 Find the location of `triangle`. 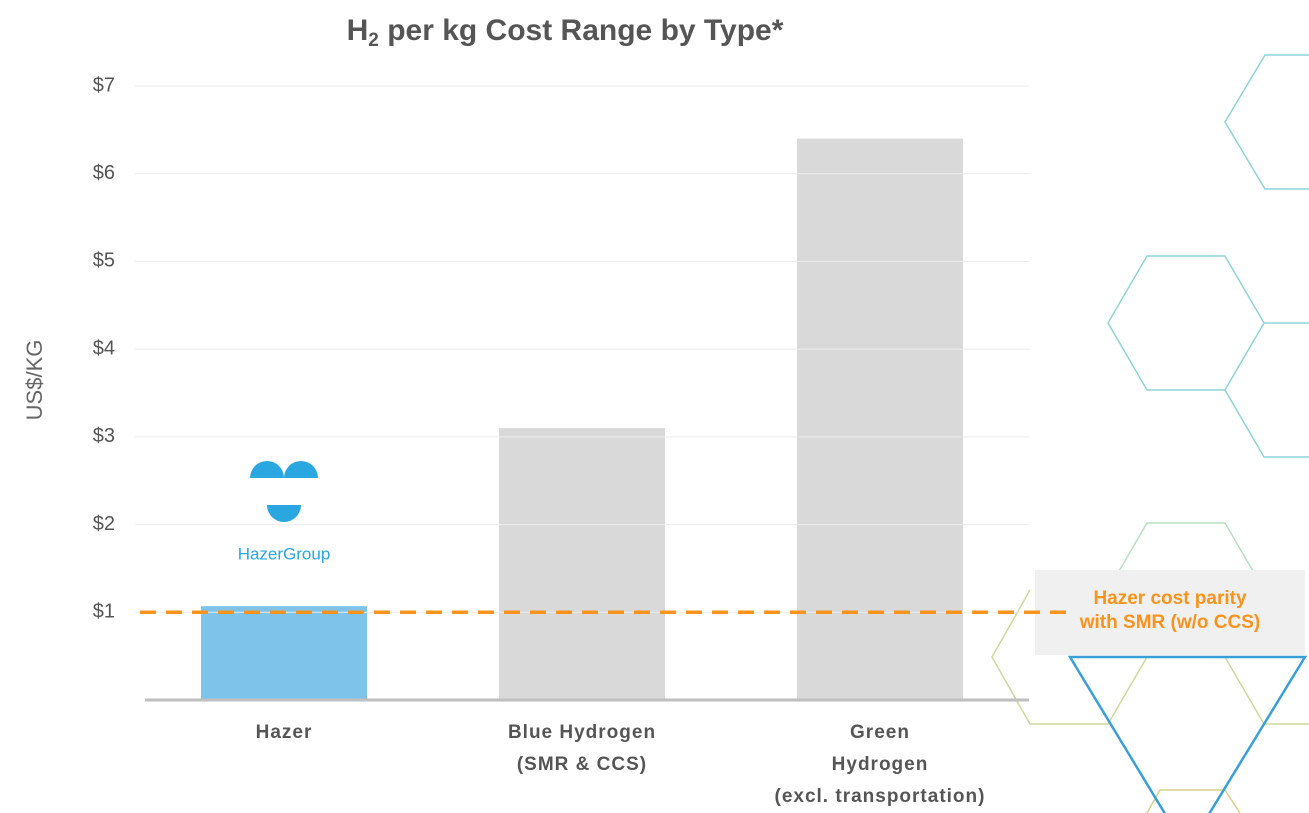

triangle is located at coordinates (1187, 734).